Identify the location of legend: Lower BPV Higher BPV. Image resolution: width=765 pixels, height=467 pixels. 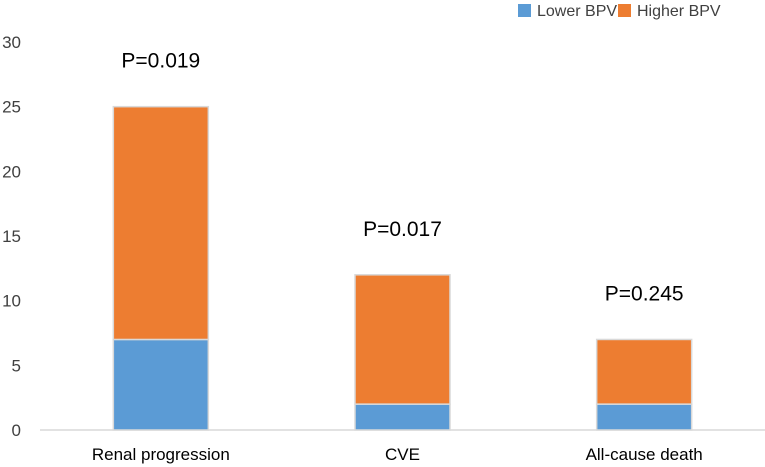
(619, 11).